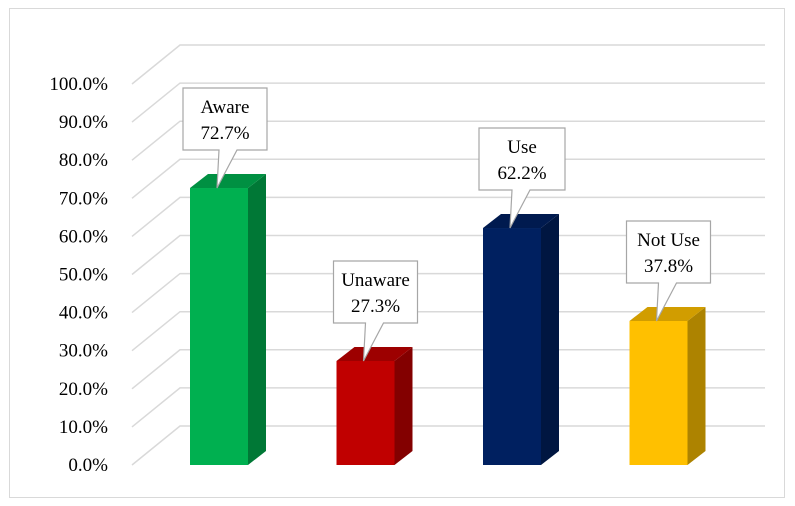 Image resolution: width=795 pixels, height=506 pixels. I want to click on data-label: 72.7%, so click(224, 133).